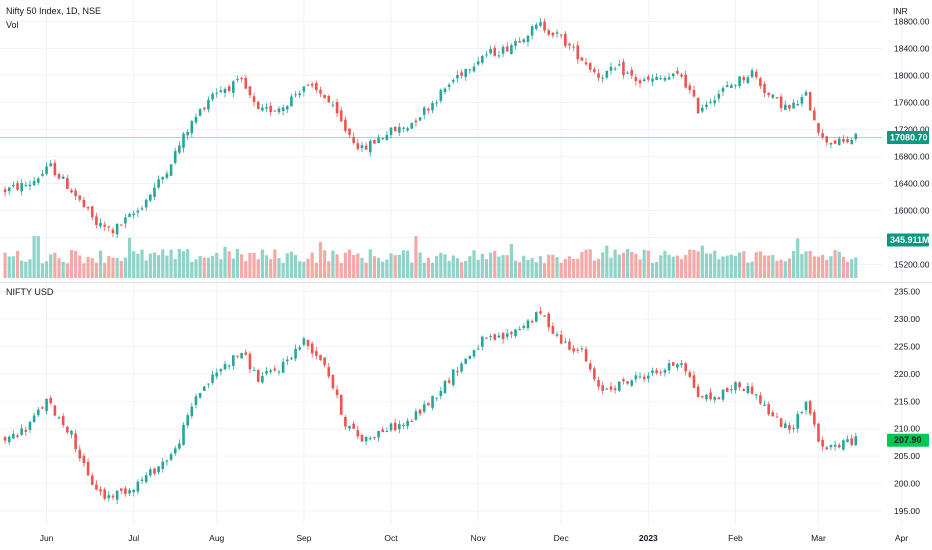 Image resolution: width=932 pixels, height=550 pixels. What do you see at coordinates (912, 103) in the screenshot?
I see `price-tick-label: 17600.00` at bounding box center [912, 103].